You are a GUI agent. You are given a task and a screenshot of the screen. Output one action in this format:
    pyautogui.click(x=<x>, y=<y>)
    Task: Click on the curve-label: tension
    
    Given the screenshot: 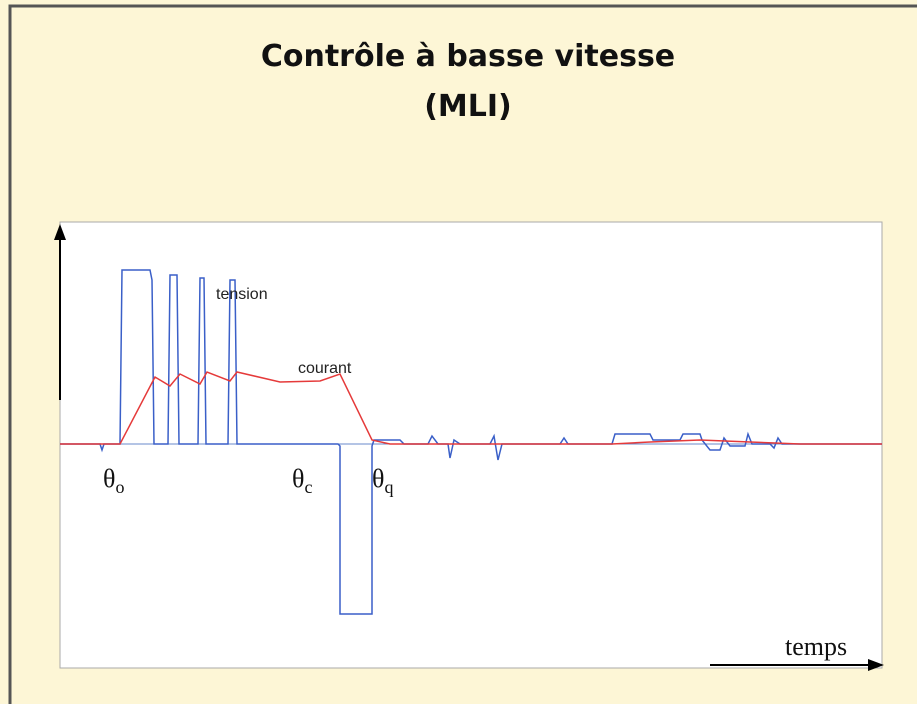 What is the action you would take?
    pyautogui.click(x=242, y=294)
    